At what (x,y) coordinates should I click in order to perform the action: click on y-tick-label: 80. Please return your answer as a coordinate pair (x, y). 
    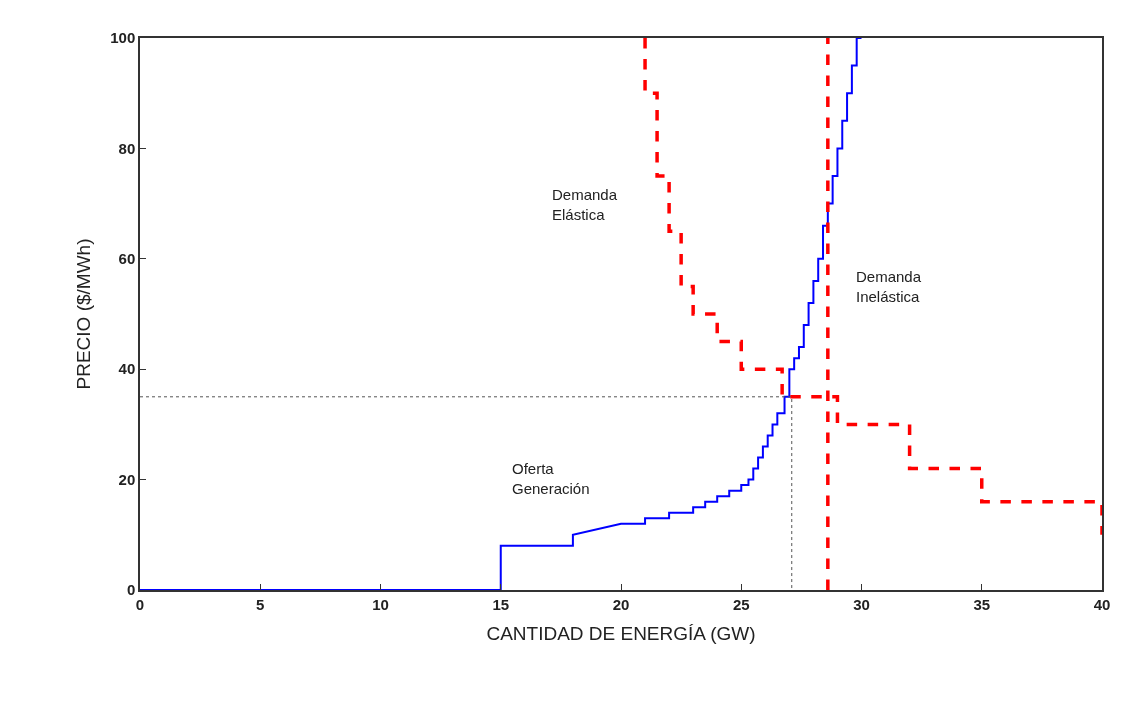
    Looking at the image, I should click on (127, 148).